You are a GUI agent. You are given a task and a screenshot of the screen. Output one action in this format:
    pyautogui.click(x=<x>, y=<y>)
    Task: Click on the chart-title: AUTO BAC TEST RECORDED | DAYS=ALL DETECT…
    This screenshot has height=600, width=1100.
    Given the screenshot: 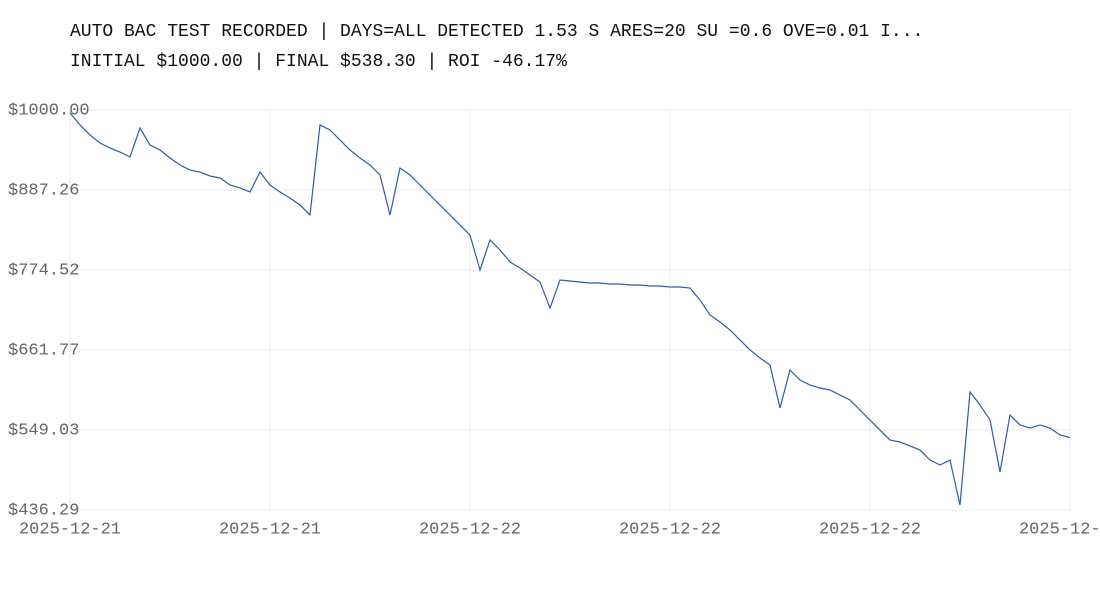 What is the action you would take?
    pyautogui.click(x=496, y=32)
    